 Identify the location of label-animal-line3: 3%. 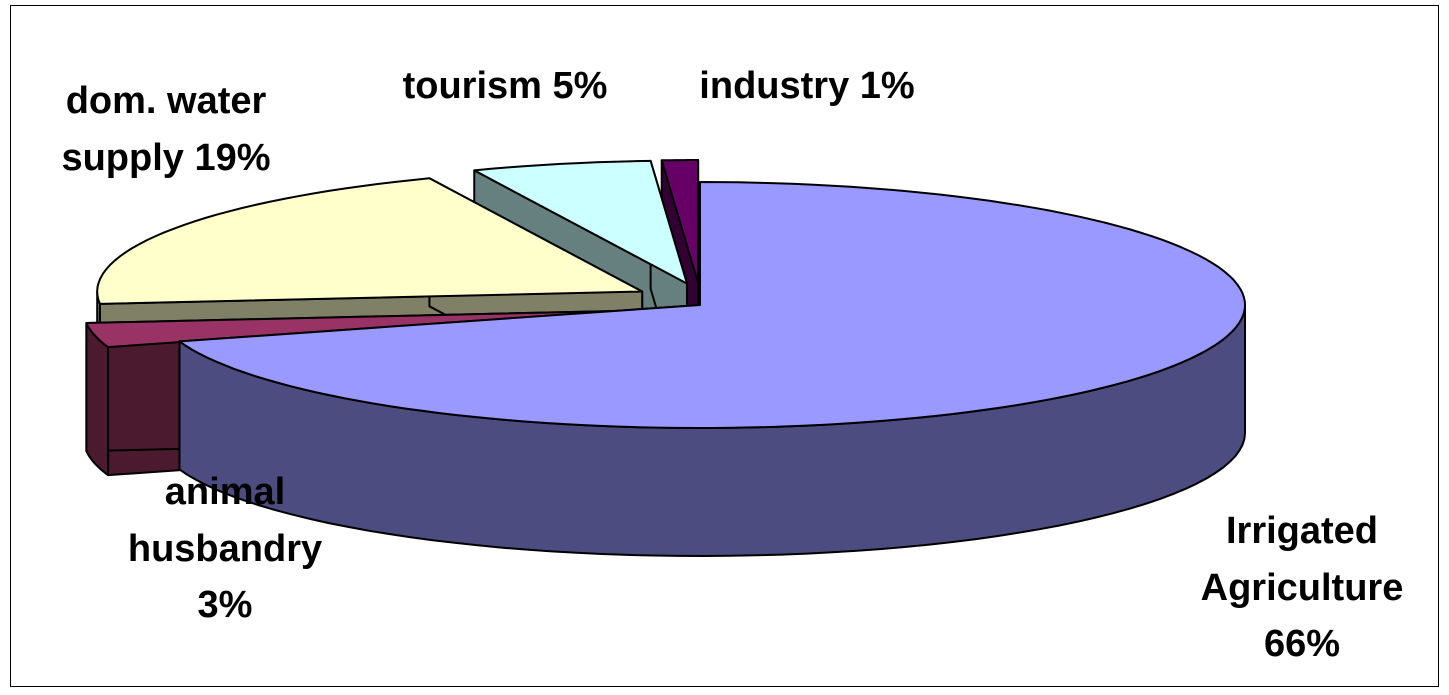
(225, 605).